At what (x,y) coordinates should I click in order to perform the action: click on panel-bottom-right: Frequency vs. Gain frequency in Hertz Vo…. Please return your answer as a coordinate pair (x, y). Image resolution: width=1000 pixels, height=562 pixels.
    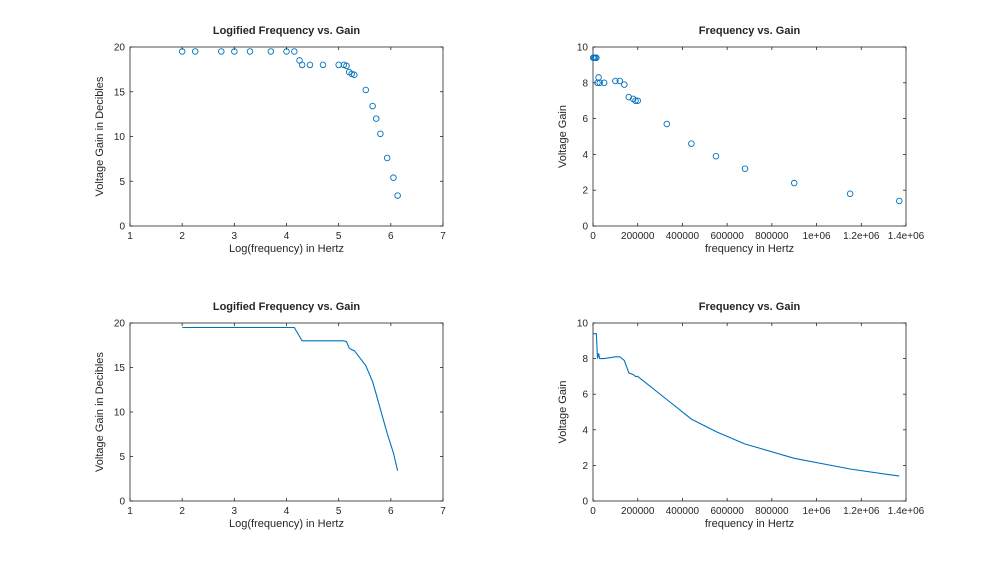
    Looking at the image, I should click on (741, 415).